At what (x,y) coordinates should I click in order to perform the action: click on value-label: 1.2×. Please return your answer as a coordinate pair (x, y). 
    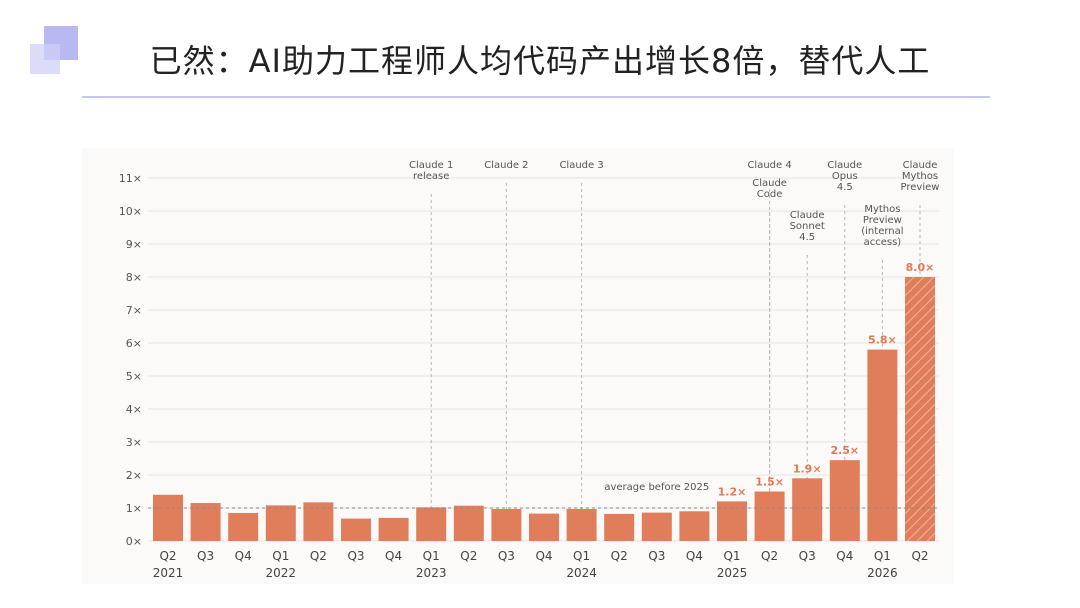
    Looking at the image, I should click on (732, 491).